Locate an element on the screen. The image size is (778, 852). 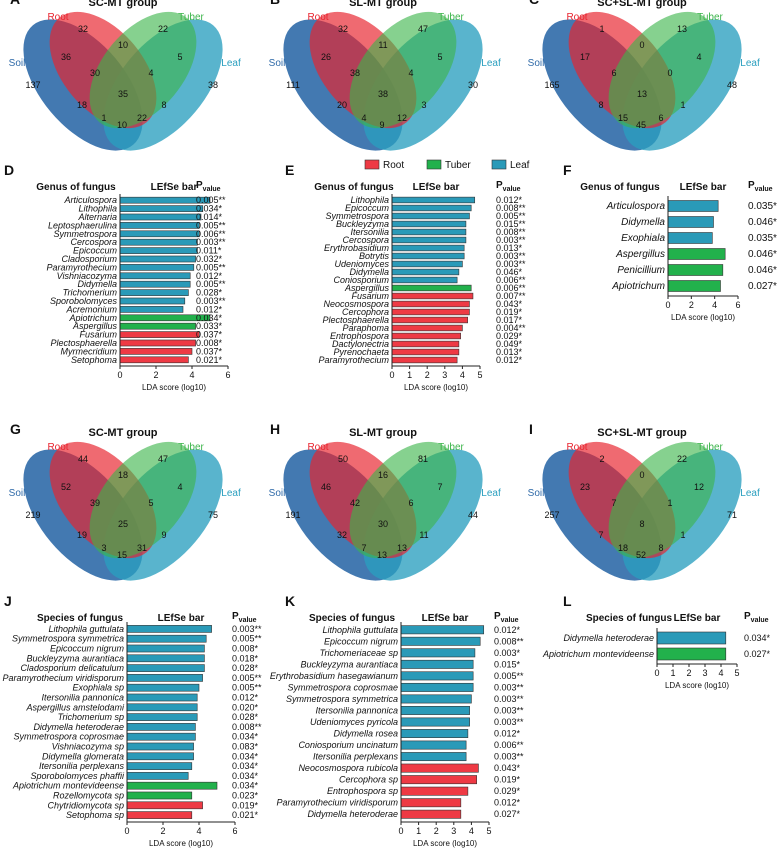
venn-count: 23 is located at coordinates (585, 487).